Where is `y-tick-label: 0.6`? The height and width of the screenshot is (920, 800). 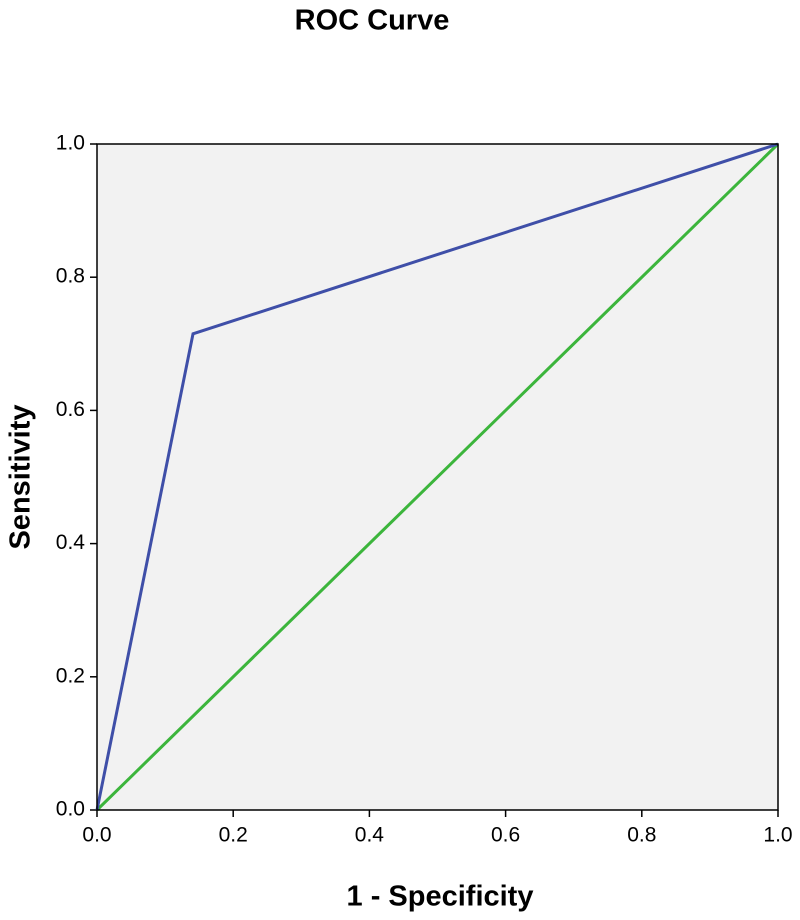
y-tick-label: 0.6 is located at coordinates (70, 409).